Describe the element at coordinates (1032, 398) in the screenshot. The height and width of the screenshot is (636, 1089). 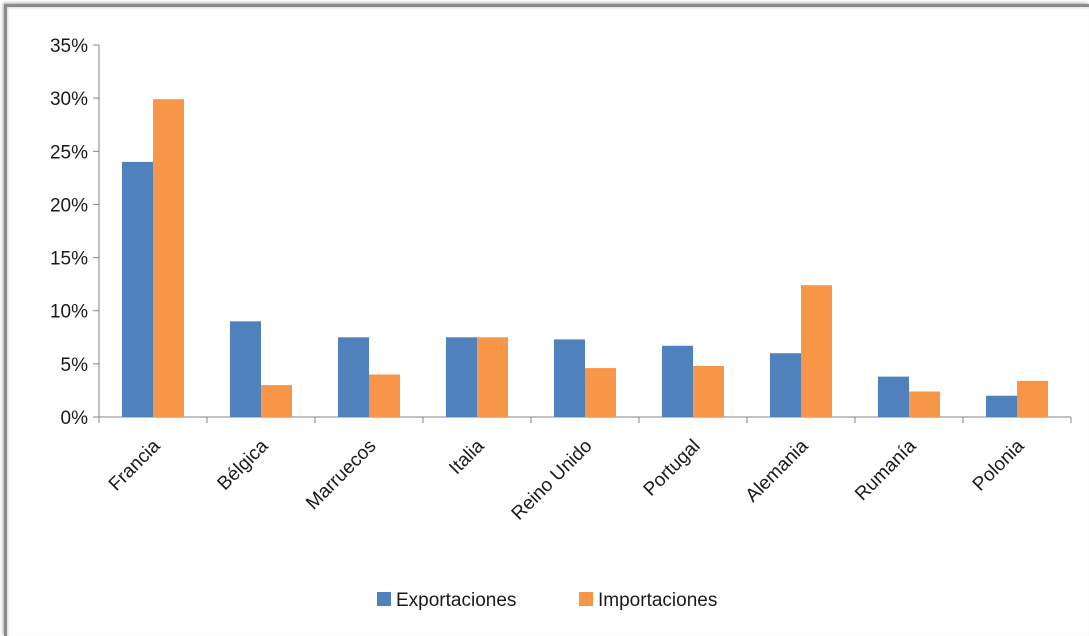
I see `bar-importaciones-polonia` at that location.